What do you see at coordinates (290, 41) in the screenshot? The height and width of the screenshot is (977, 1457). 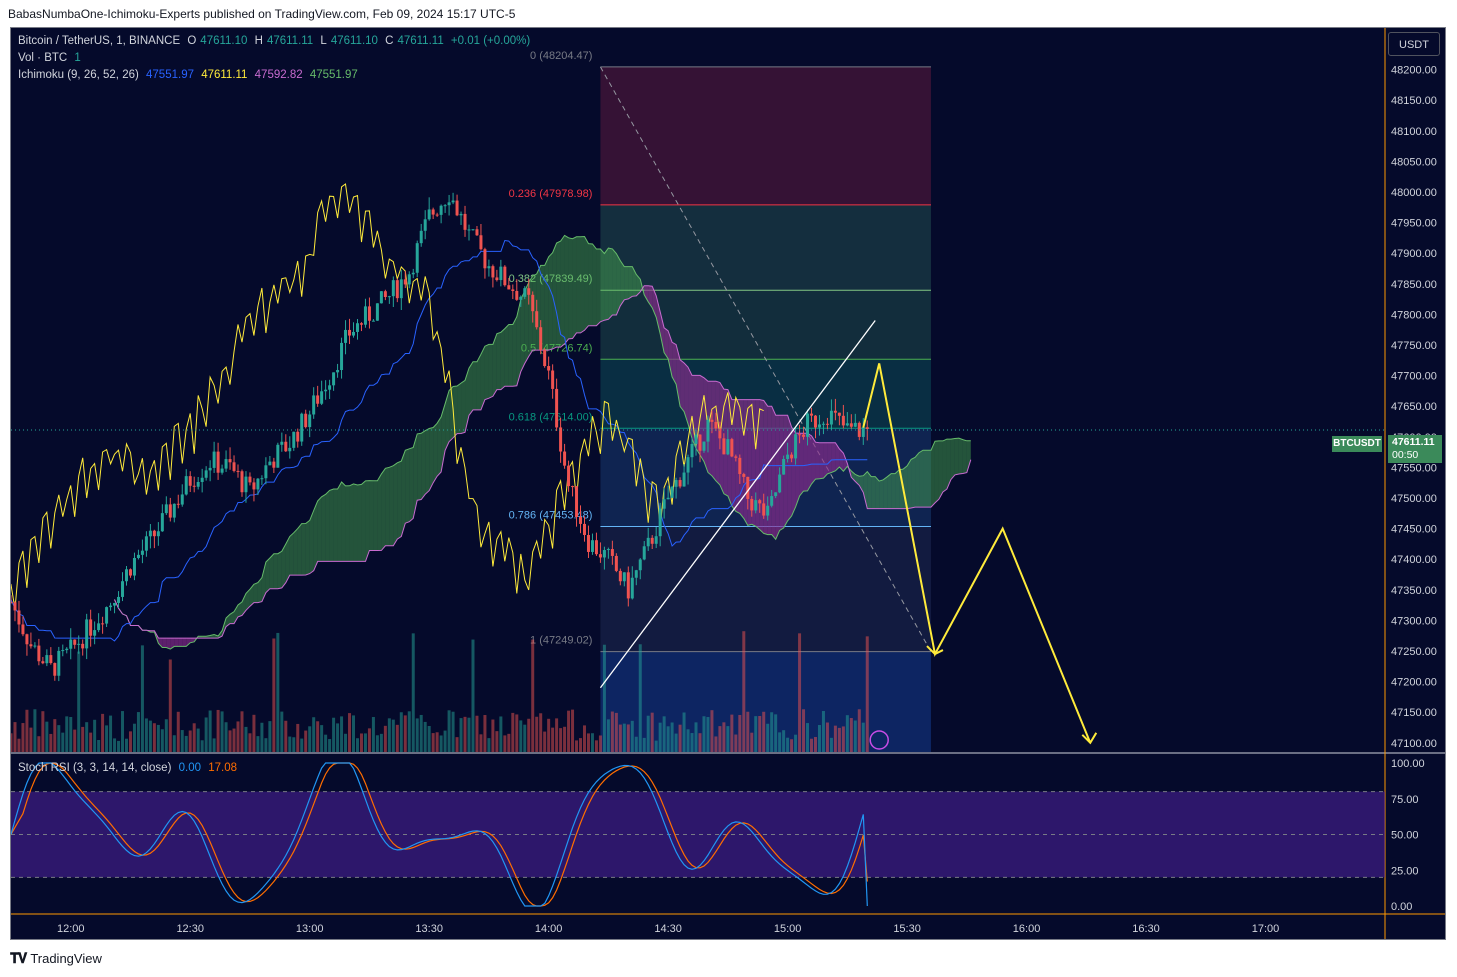 I see `high-value: 47611.11` at bounding box center [290, 41].